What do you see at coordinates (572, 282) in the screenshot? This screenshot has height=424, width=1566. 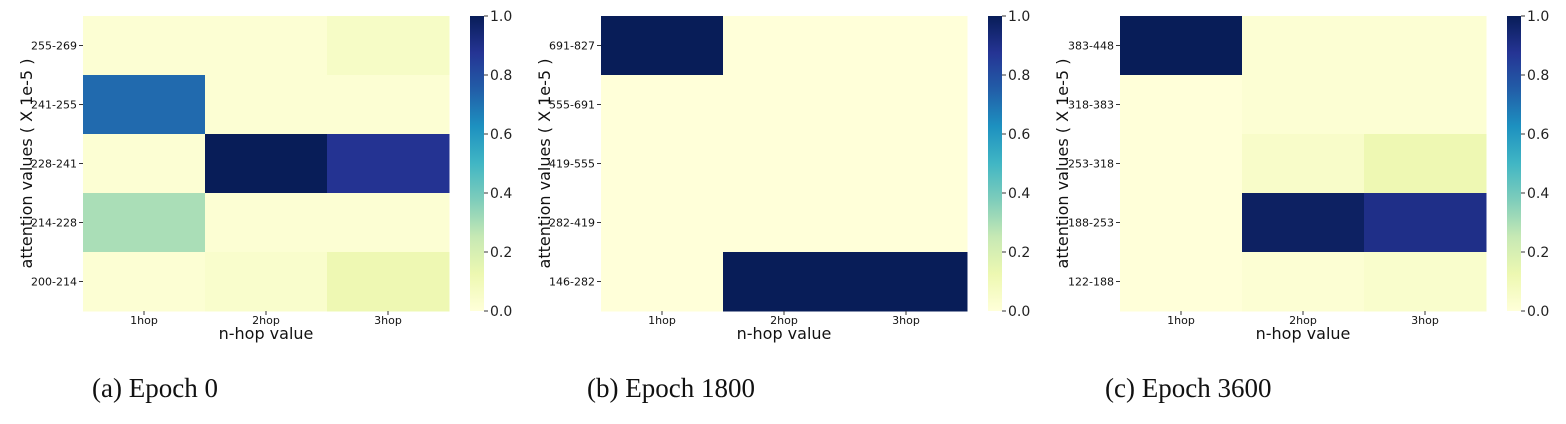 I see `y-tick-label: 146-282` at bounding box center [572, 282].